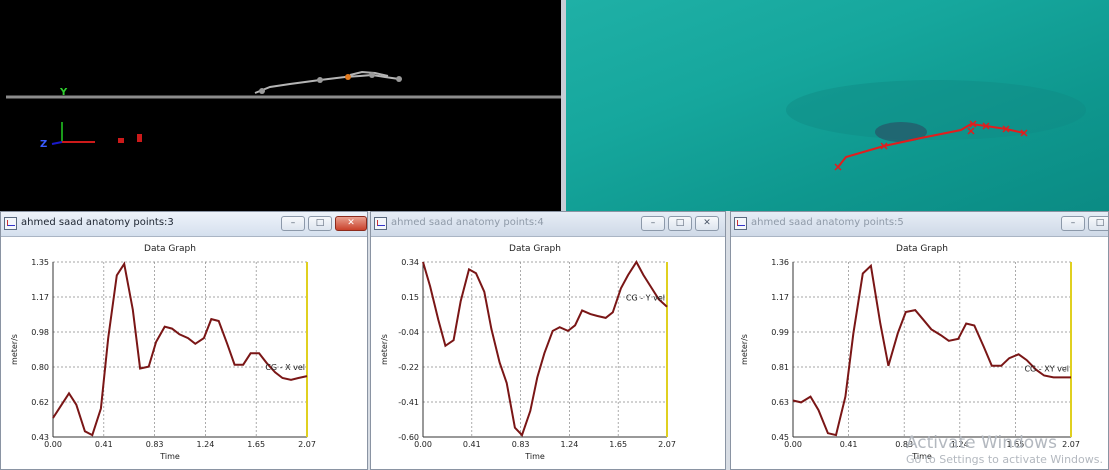 Image resolution: width=1109 pixels, height=470 pixels. Describe the element at coordinates (780, 367) in the screenshot. I see `y-tick-label: 0.81` at that location.